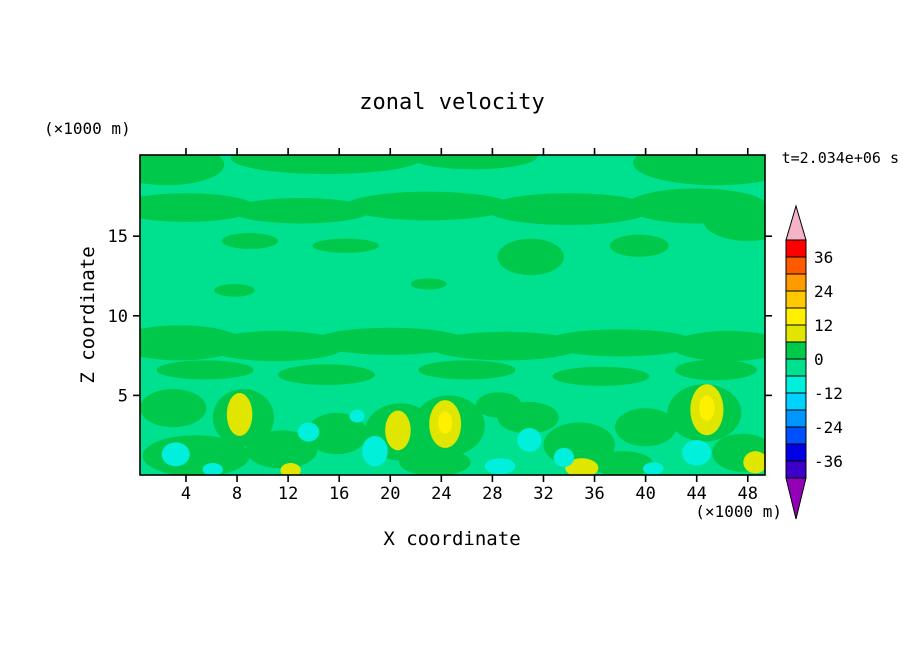 The image size is (904, 654). What do you see at coordinates (738, 511) in the screenshot?
I see `x-axis-unit: (×1000 m)` at bounding box center [738, 511].